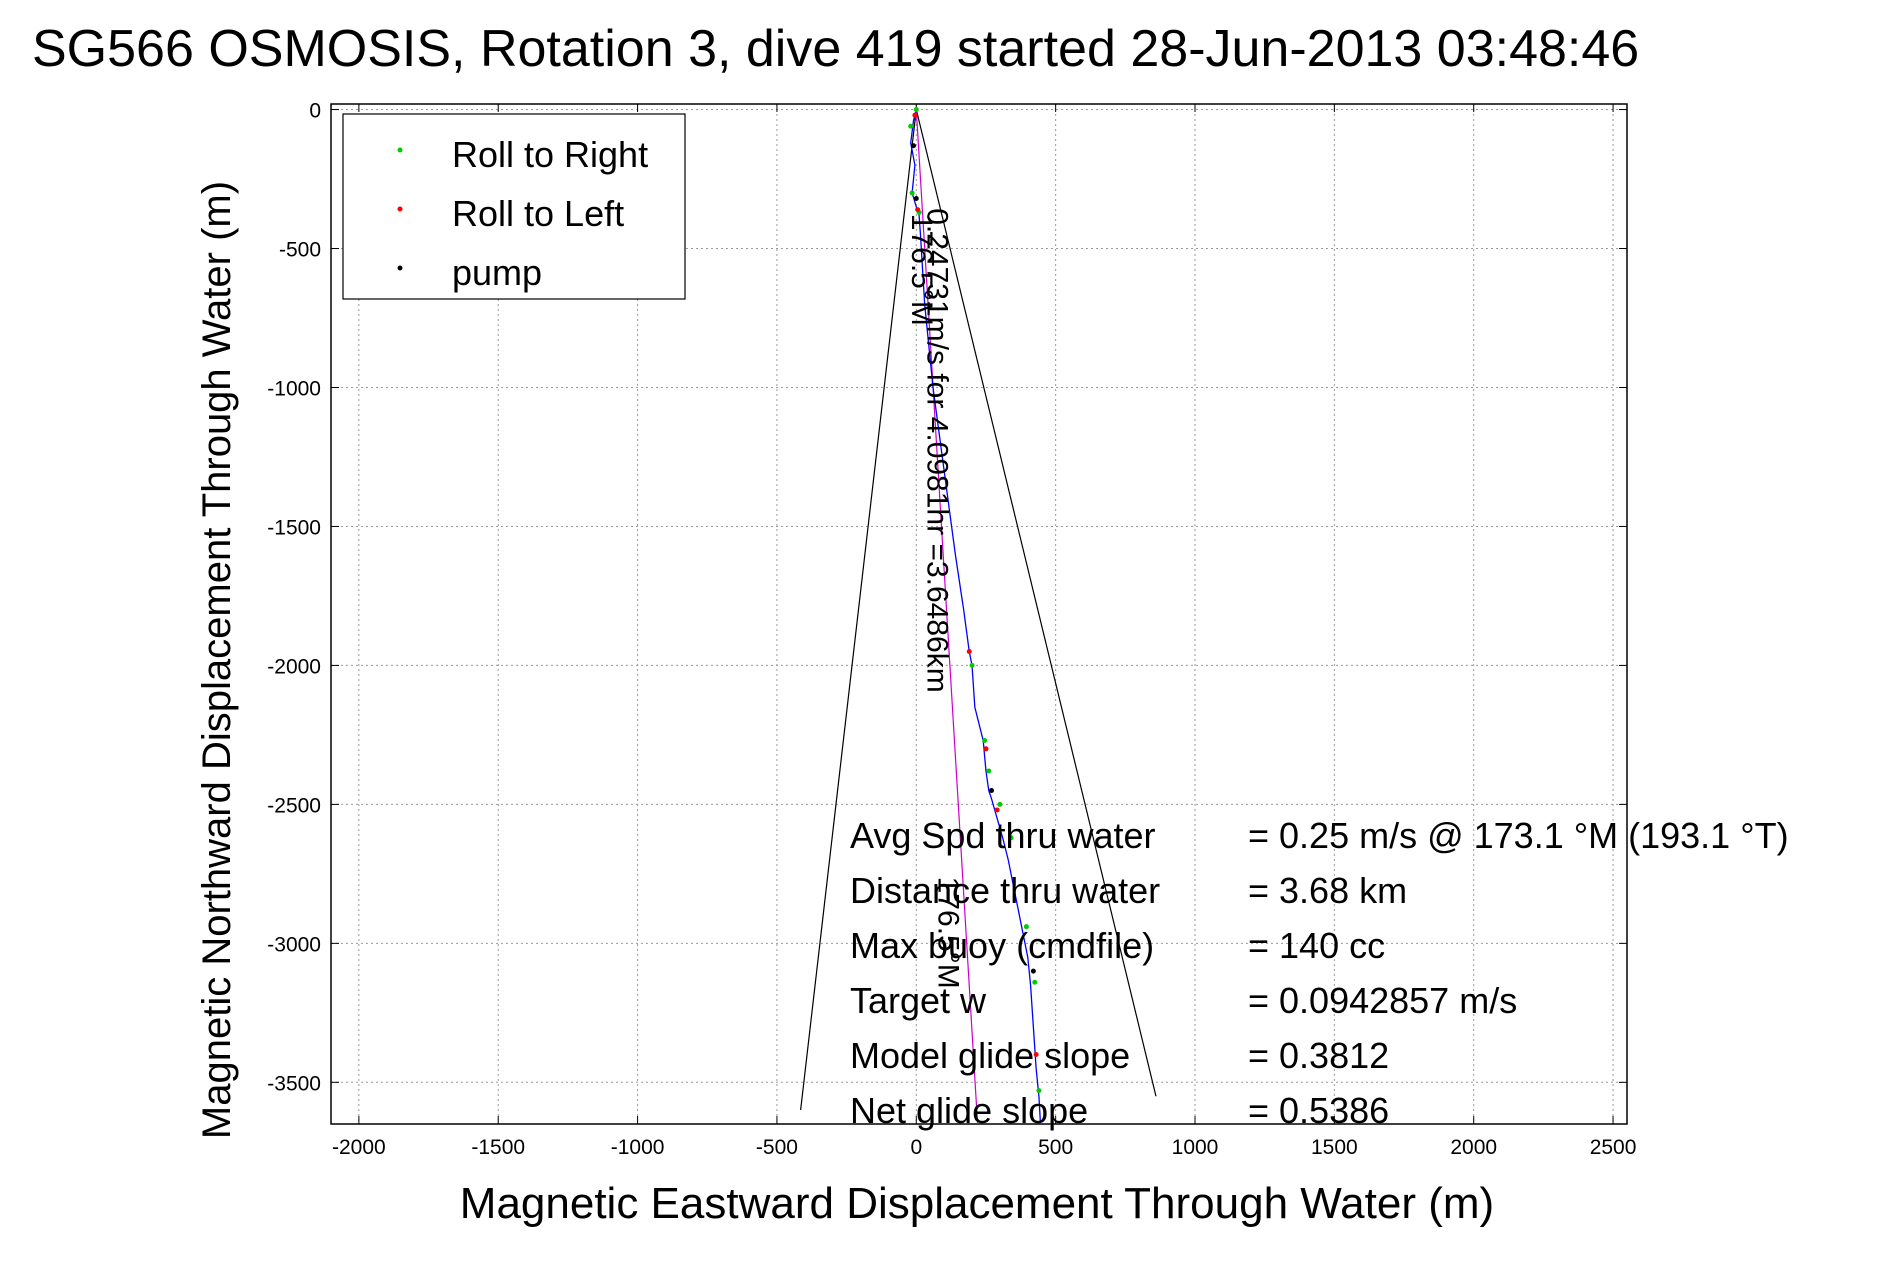 This screenshot has height=1262, width=1891. Describe the element at coordinates (918, 1000) in the screenshot. I see `stat-label: Target w` at that location.